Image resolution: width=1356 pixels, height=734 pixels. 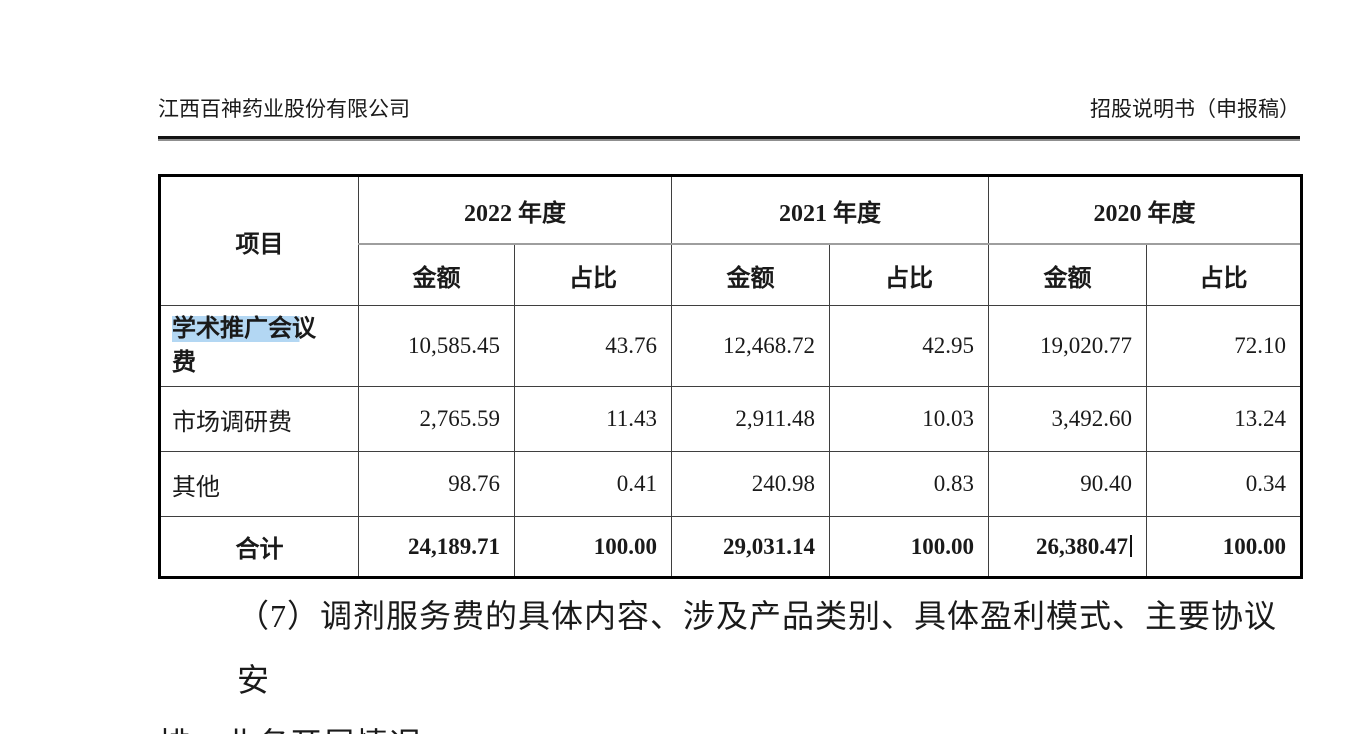 What do you see at coordinates (284, 109) in the screenshot?
I see `company-name: 江西百神药业股份有限公司` at bounding box center [284, 109].